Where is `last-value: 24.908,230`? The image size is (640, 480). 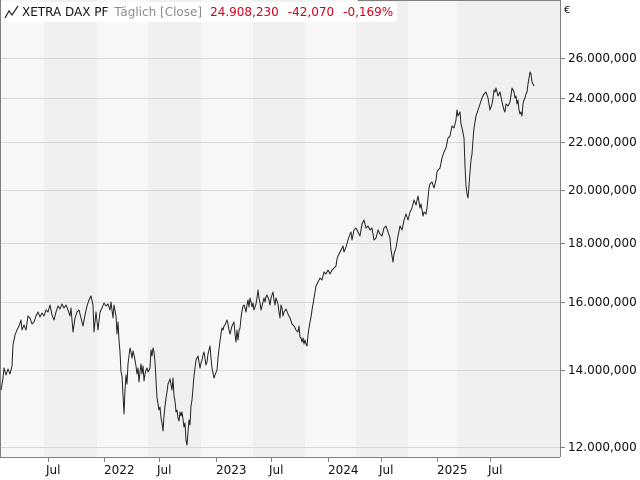
last-value: 24.908,230 is located at coordinates (244, 12).